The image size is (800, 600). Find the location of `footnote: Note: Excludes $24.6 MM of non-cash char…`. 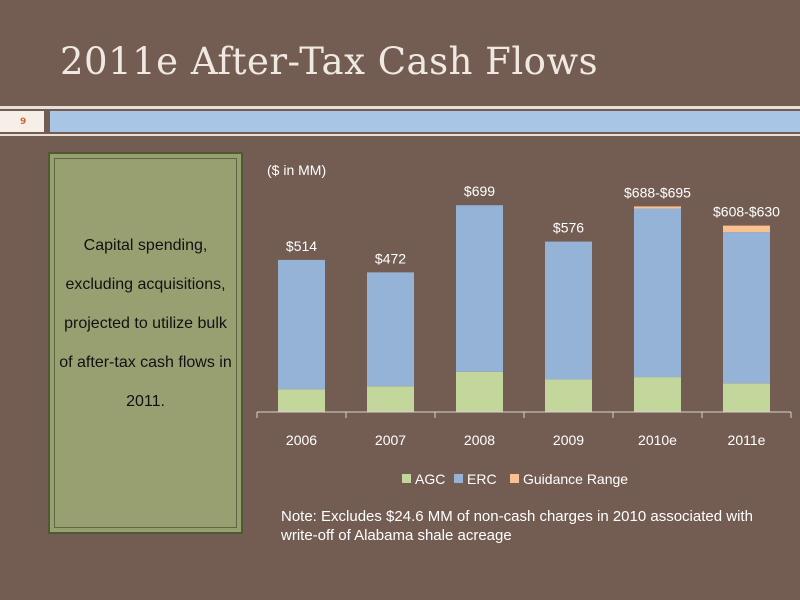

footnote: Note: Excludes $24.6 MM of non-cash char… is located at coordinates (517, 526).